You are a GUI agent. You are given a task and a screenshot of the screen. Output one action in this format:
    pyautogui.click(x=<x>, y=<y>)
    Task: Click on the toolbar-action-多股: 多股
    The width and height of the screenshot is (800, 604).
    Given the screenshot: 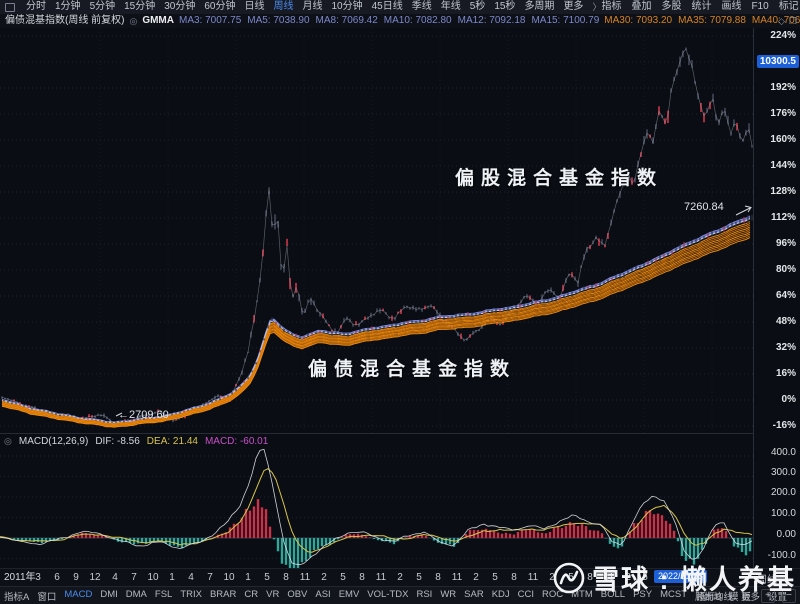 What is the action you would take?
    pyautogui.click(x=671, y=6)
    